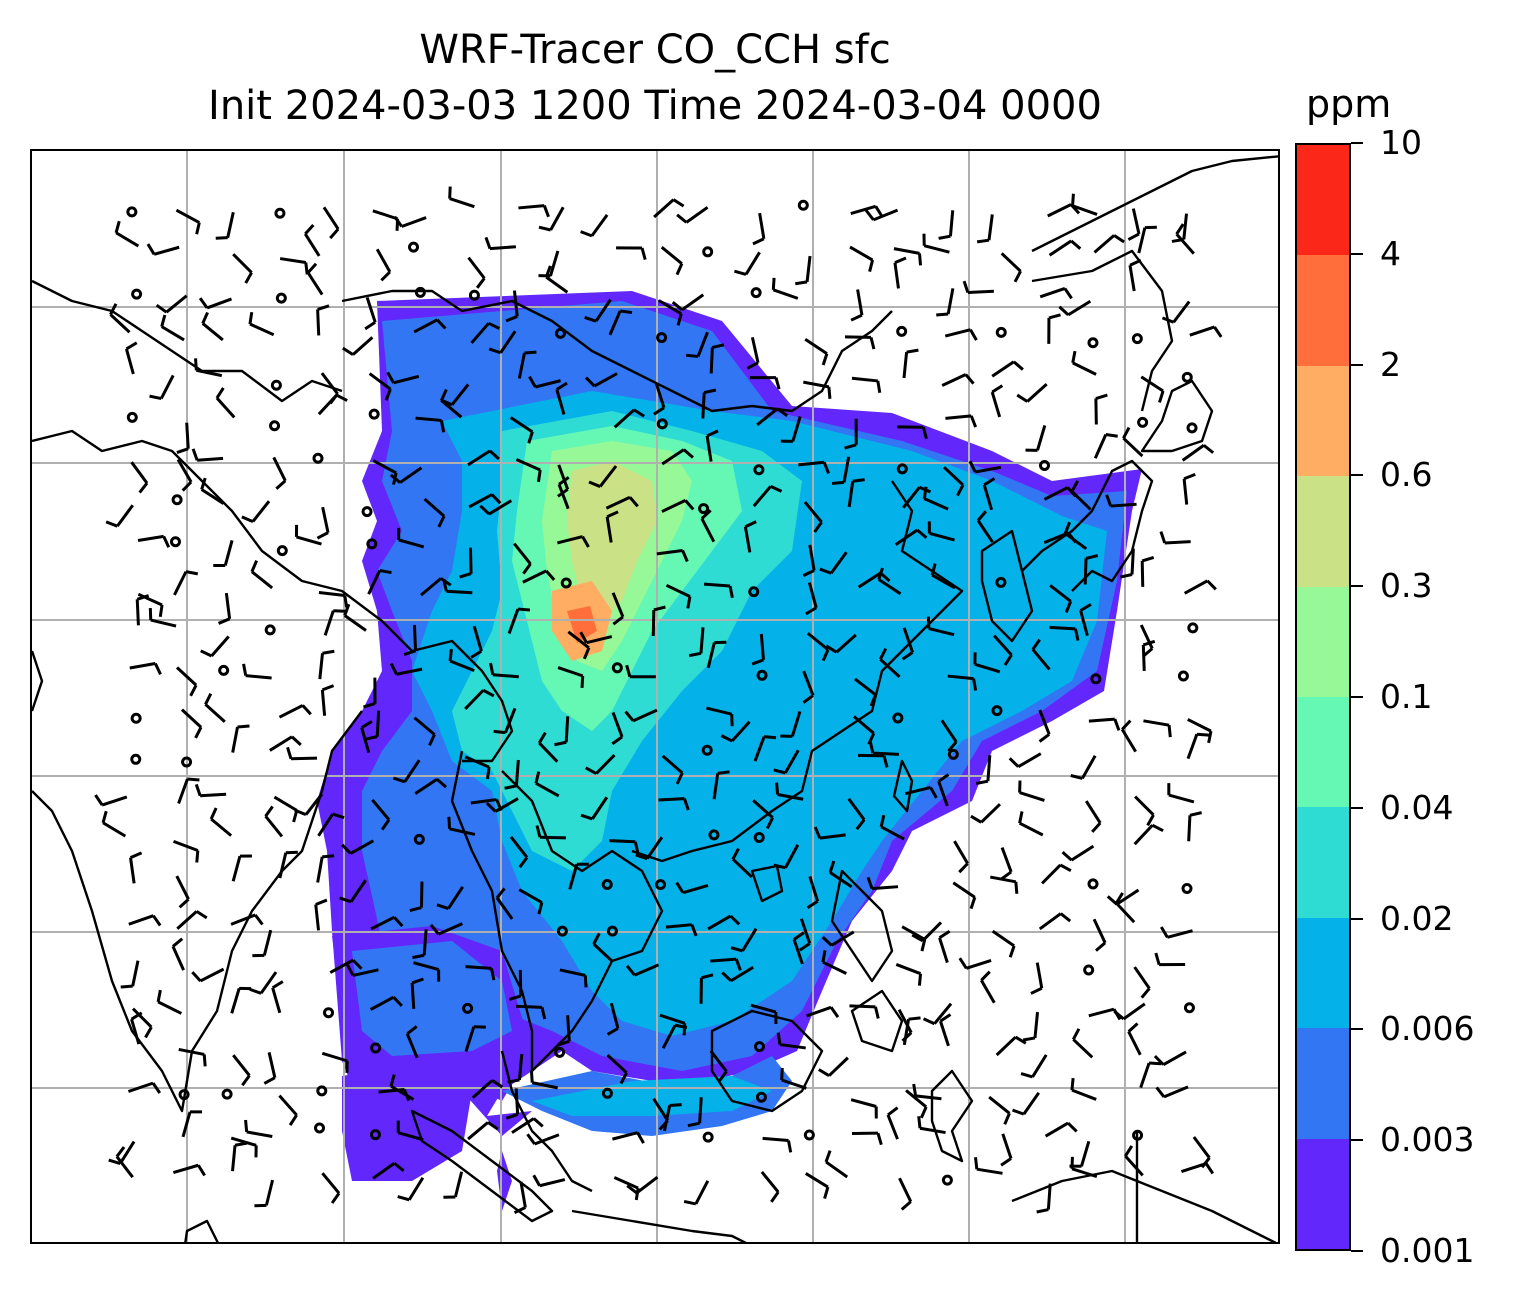 Image resolution: width=1528 pixels, height=1306 pixels. I want to click on colorbar-tick-label: 10, so click(1401, 142).